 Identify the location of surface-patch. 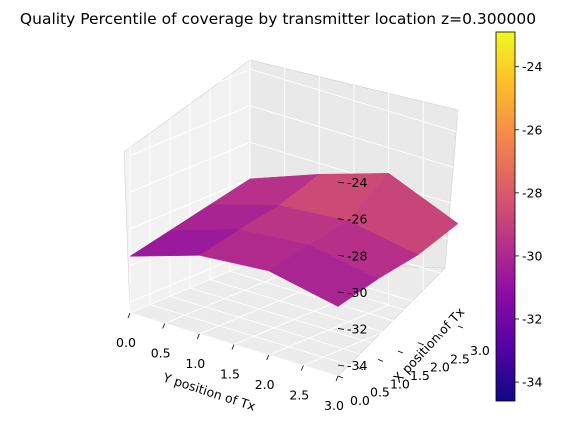
(323, 275).